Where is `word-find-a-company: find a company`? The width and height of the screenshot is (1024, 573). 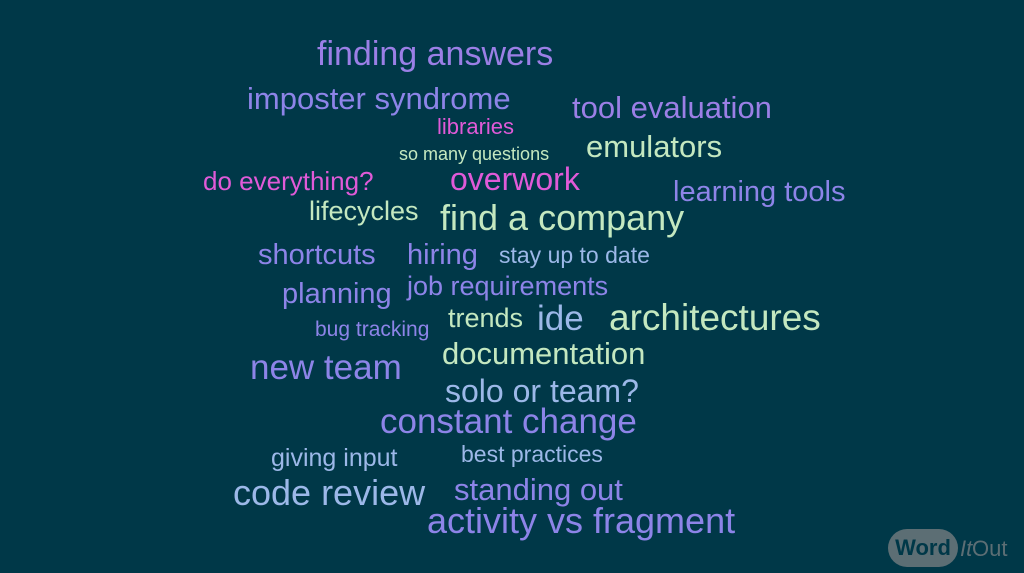 word-find-a-company: find a company is located at coordinates (562, 217).